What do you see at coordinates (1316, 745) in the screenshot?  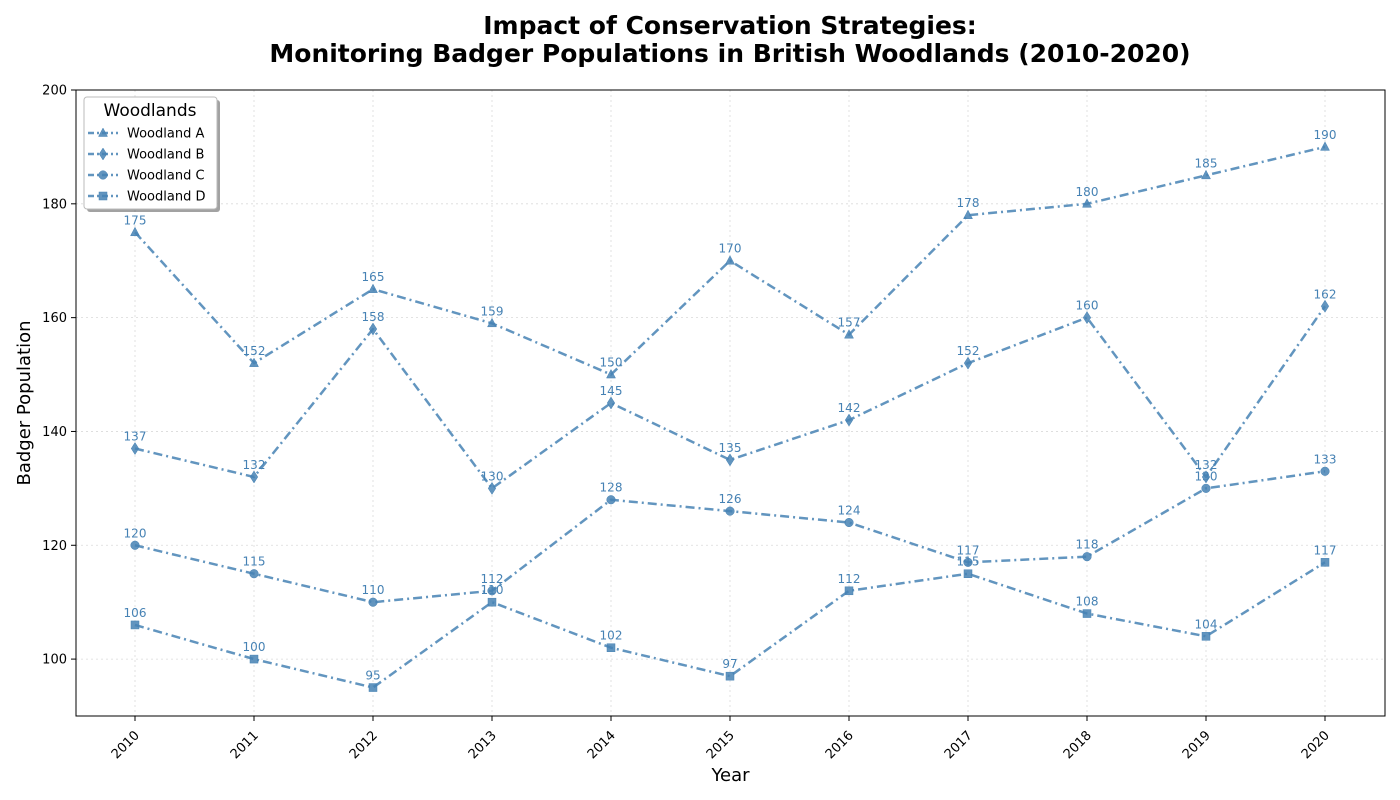 I see `x-tick-label: 2020` at bounding box center [1316, 745].